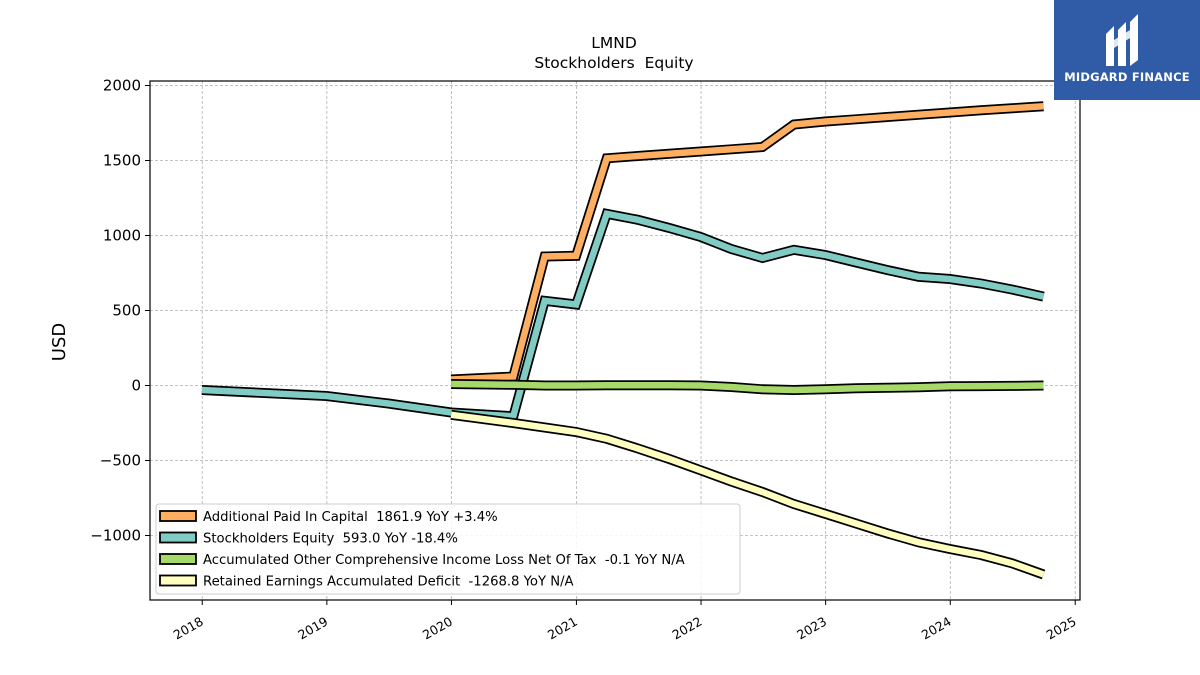 This screenshot has height=675, width=1200. Describe the element at coordinates (936, 628) in the screenshot. I see `x-tick-label: 2024` at that location.